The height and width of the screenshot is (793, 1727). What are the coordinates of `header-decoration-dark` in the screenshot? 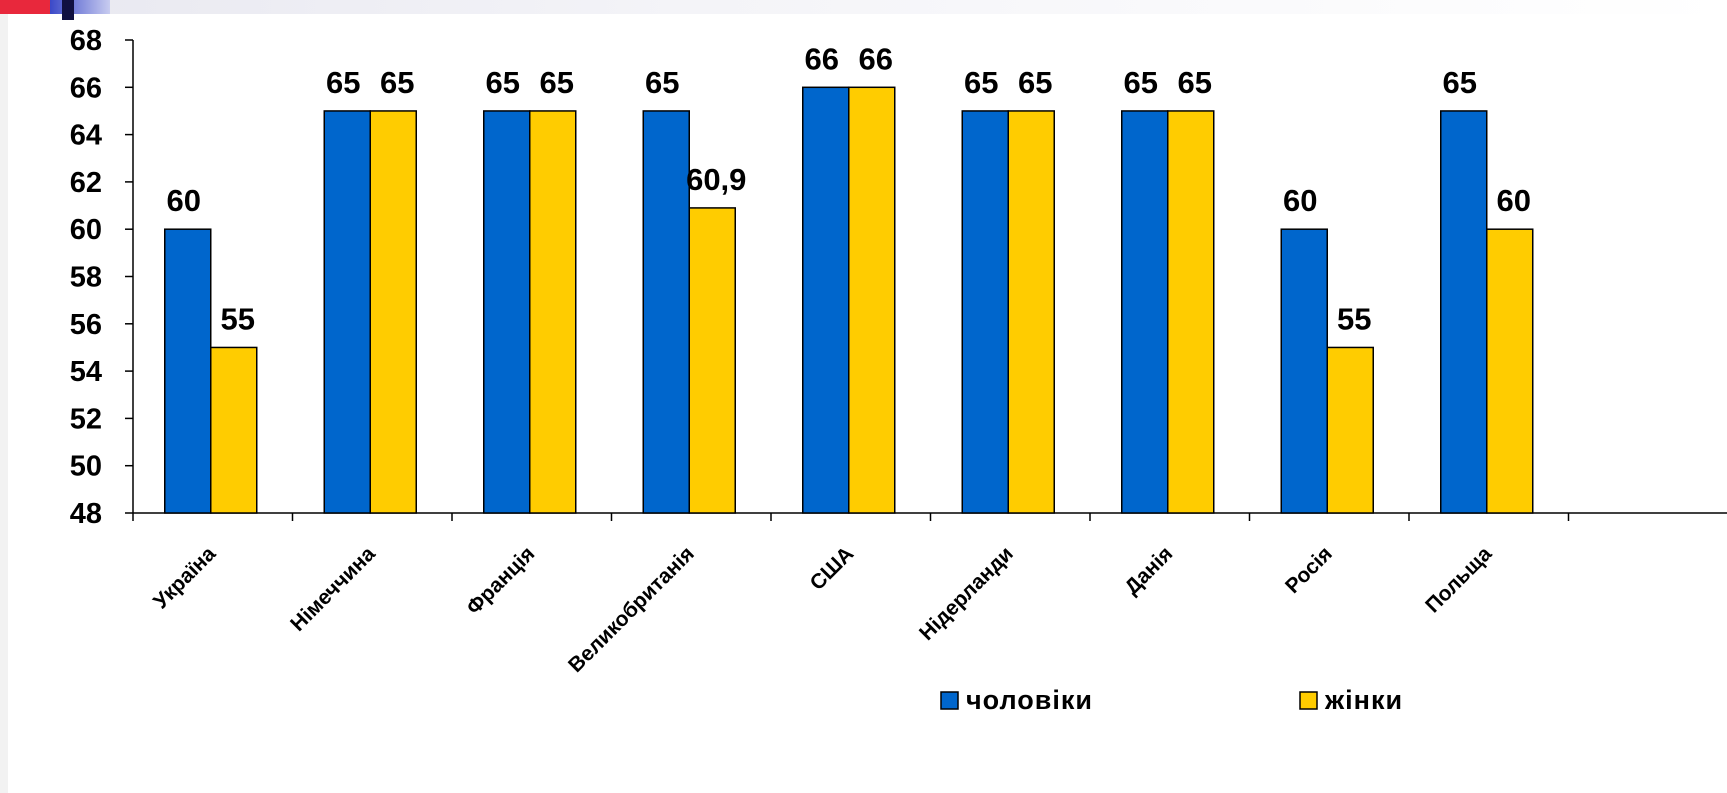 It's located at (68, 10).